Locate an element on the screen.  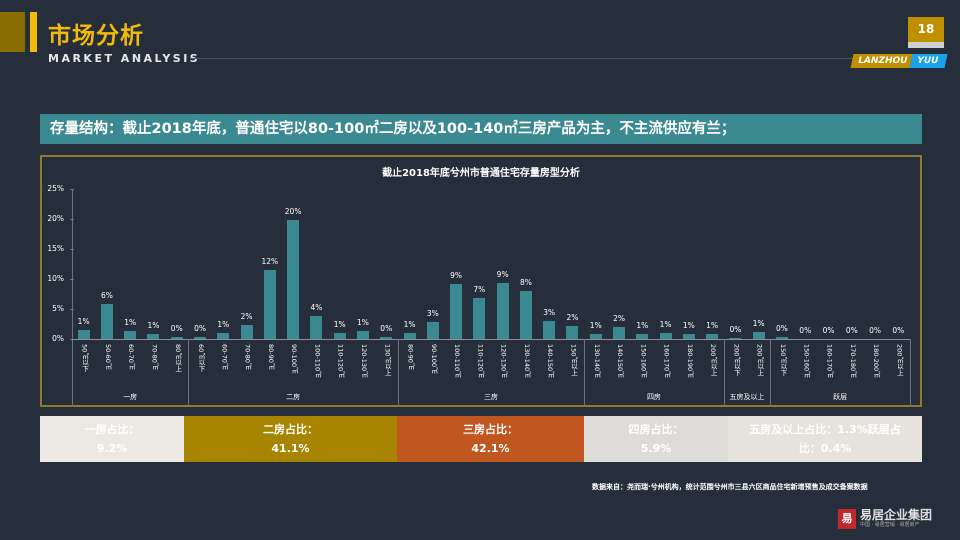
summary-label: 四房占比： is located at coordinates (656, 429).